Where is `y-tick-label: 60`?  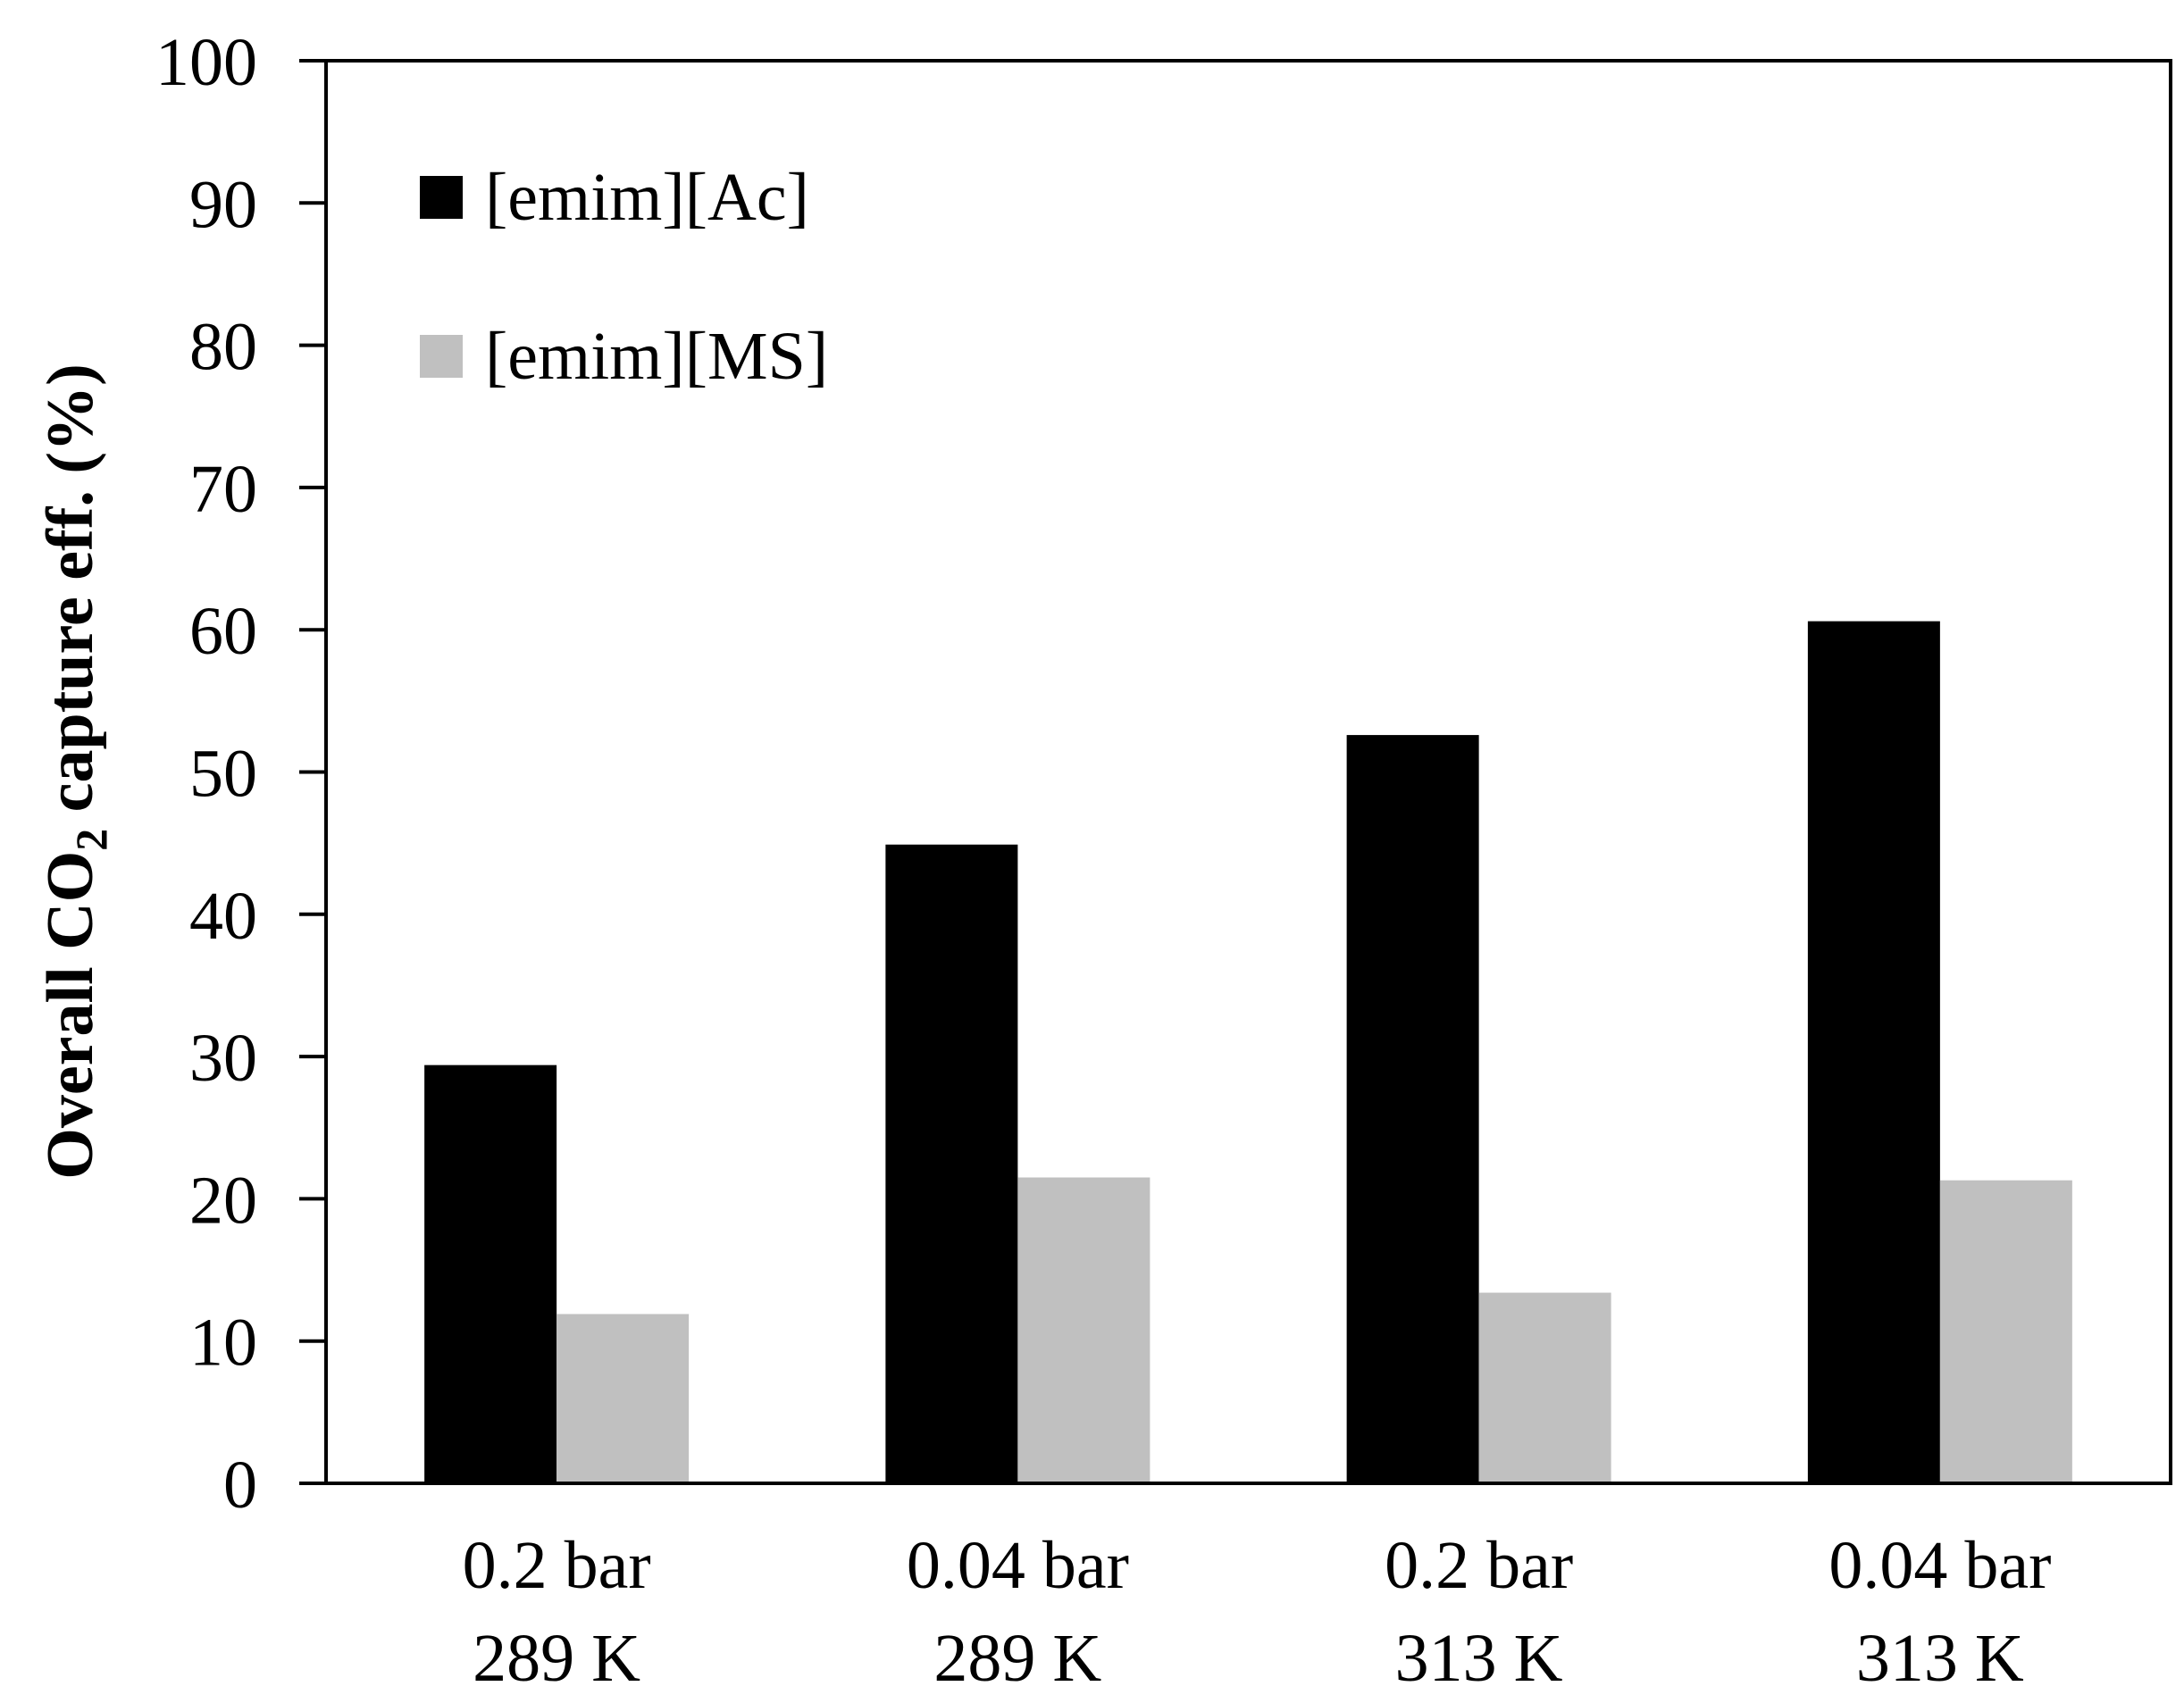 y-tick-label: 60 is located at coordinates (223, 631).